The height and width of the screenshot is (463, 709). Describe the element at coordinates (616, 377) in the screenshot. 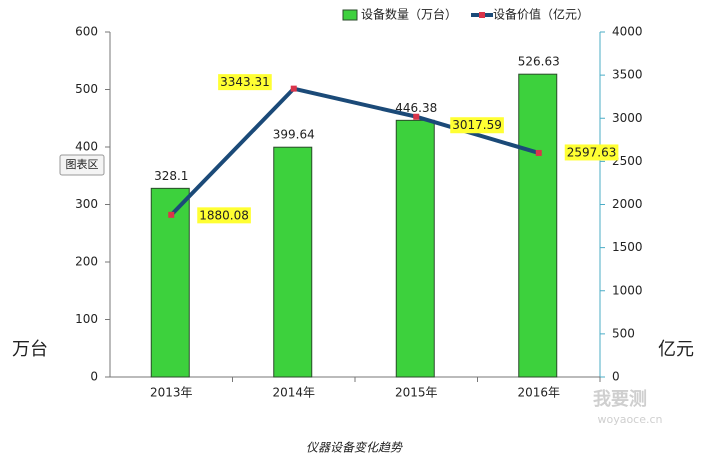

I see `y2-tick-label: 0` at that location.